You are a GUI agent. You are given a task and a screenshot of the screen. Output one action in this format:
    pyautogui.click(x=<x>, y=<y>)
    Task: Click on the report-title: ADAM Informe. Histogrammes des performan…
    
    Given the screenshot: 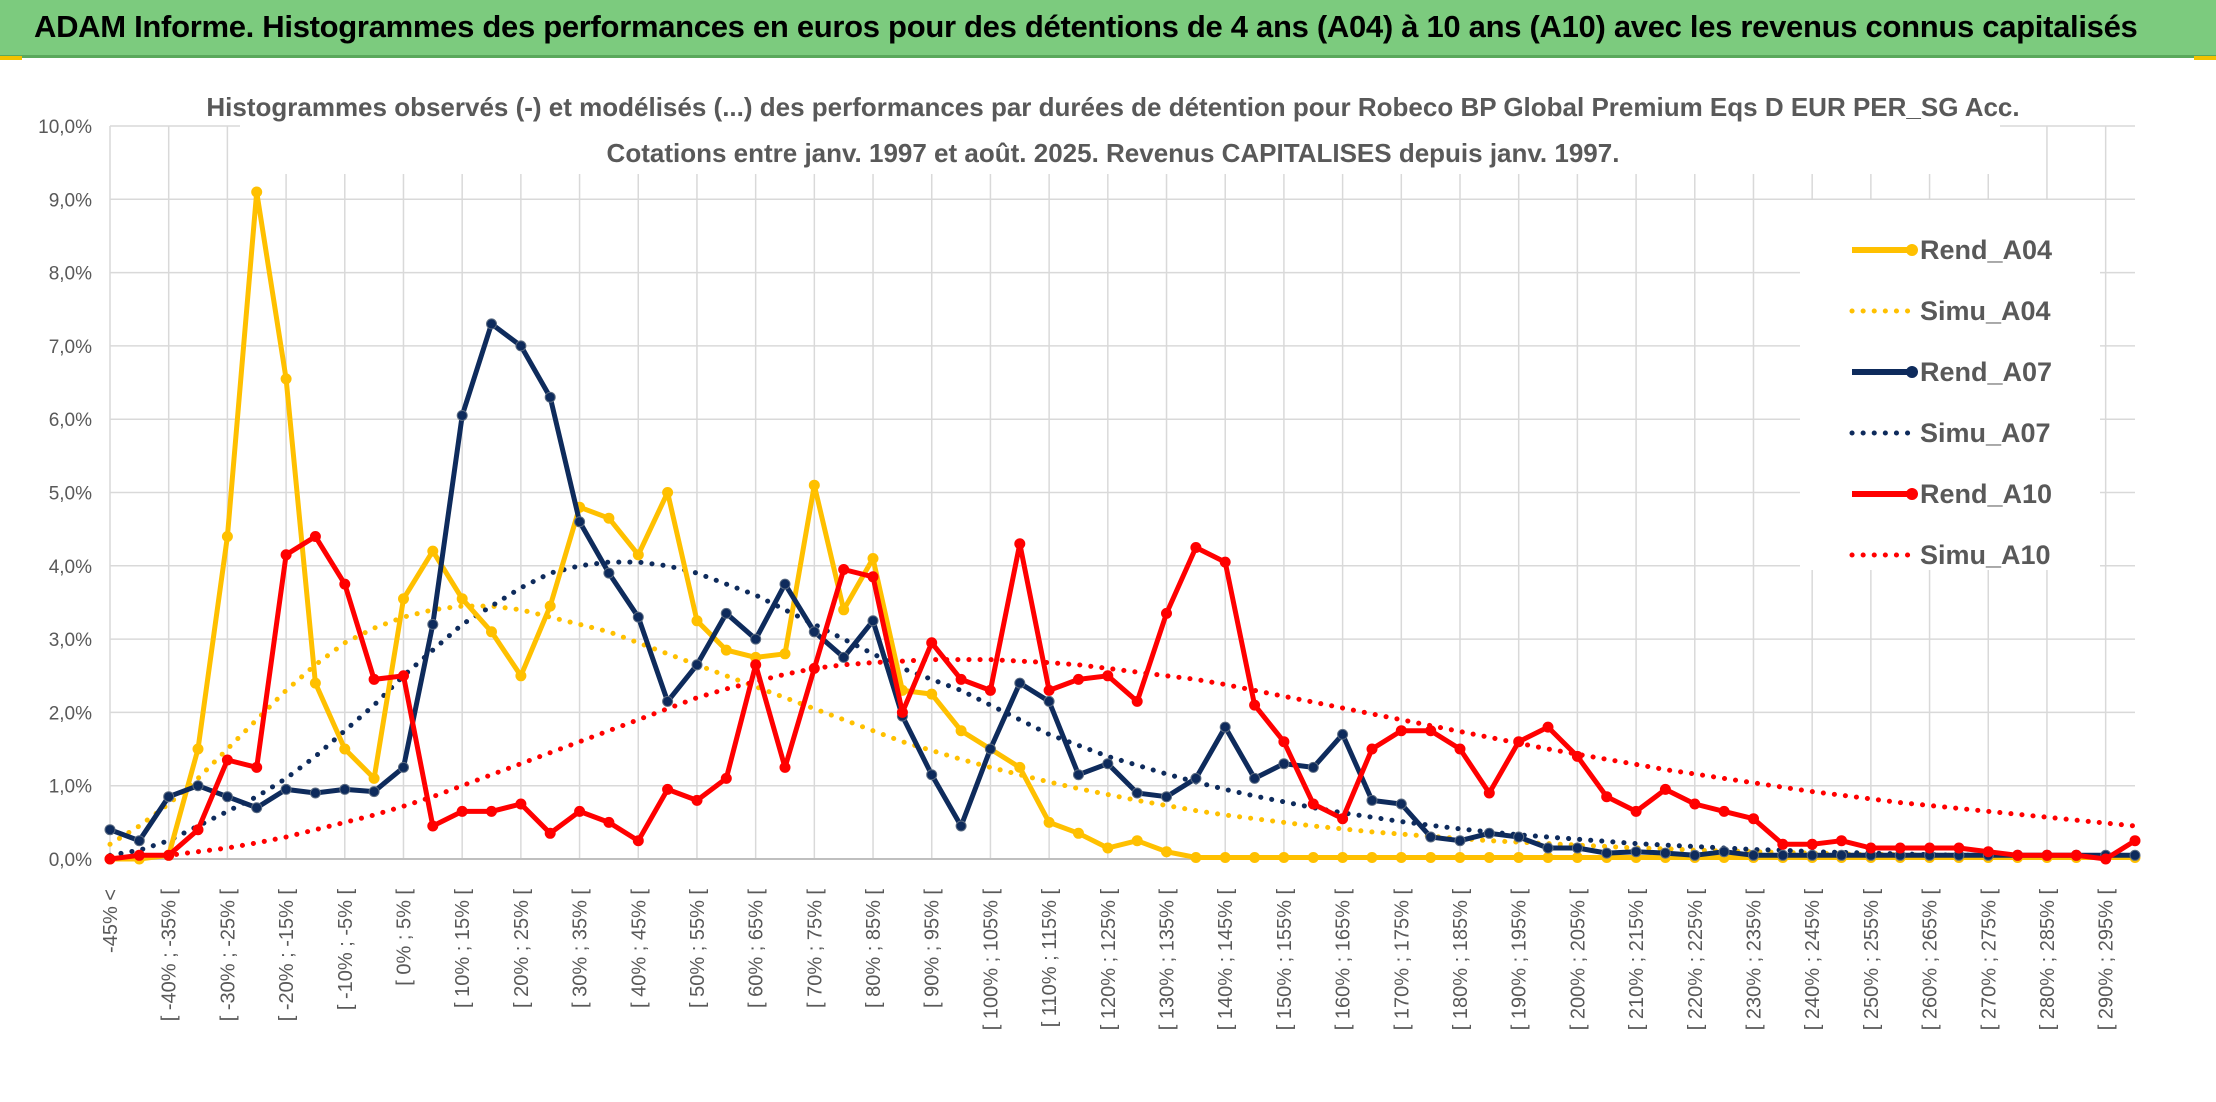 What is the action you would take?
    pyautogui.click(x=1086, y=26)
    